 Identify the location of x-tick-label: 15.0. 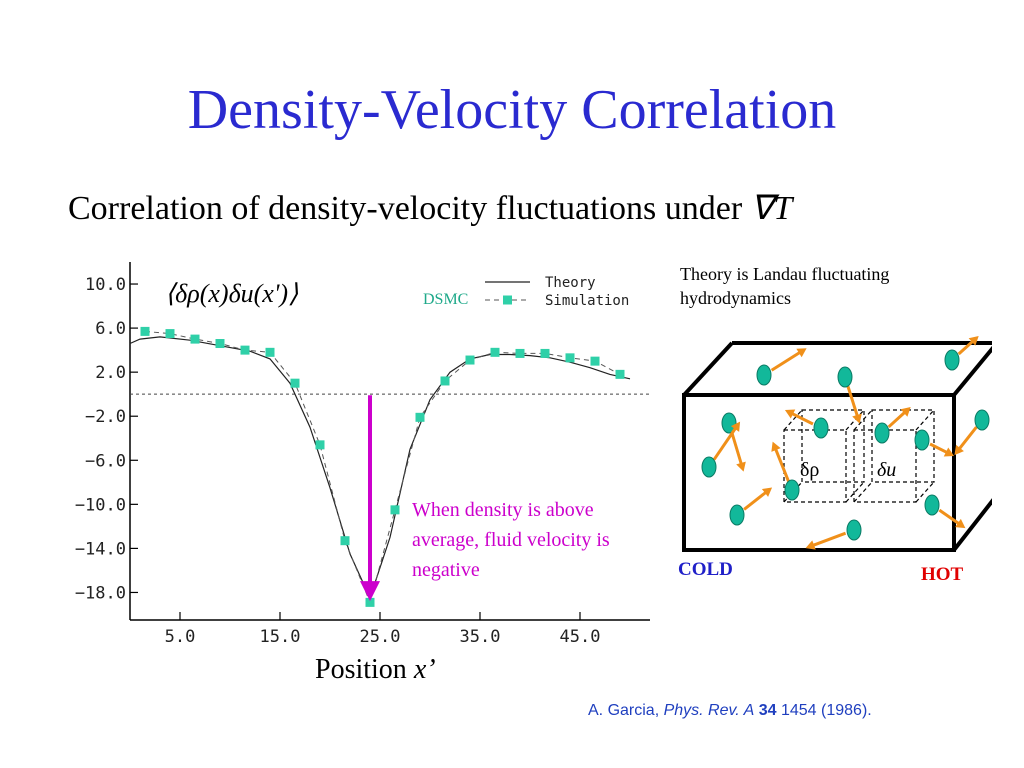
(280, 637).